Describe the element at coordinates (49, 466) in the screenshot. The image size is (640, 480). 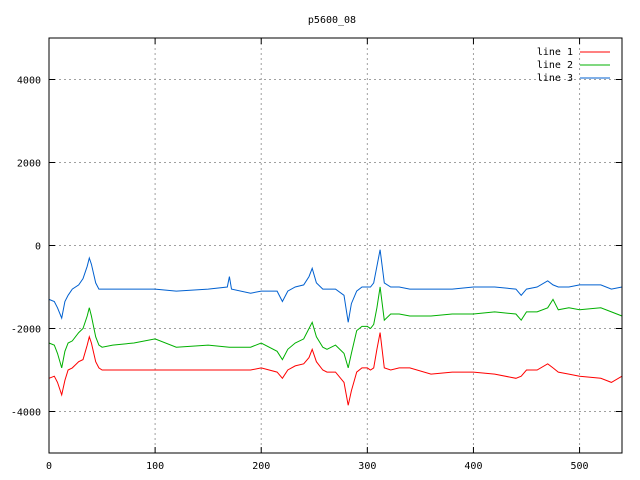
I see `x-tick-label: 0` at that location.